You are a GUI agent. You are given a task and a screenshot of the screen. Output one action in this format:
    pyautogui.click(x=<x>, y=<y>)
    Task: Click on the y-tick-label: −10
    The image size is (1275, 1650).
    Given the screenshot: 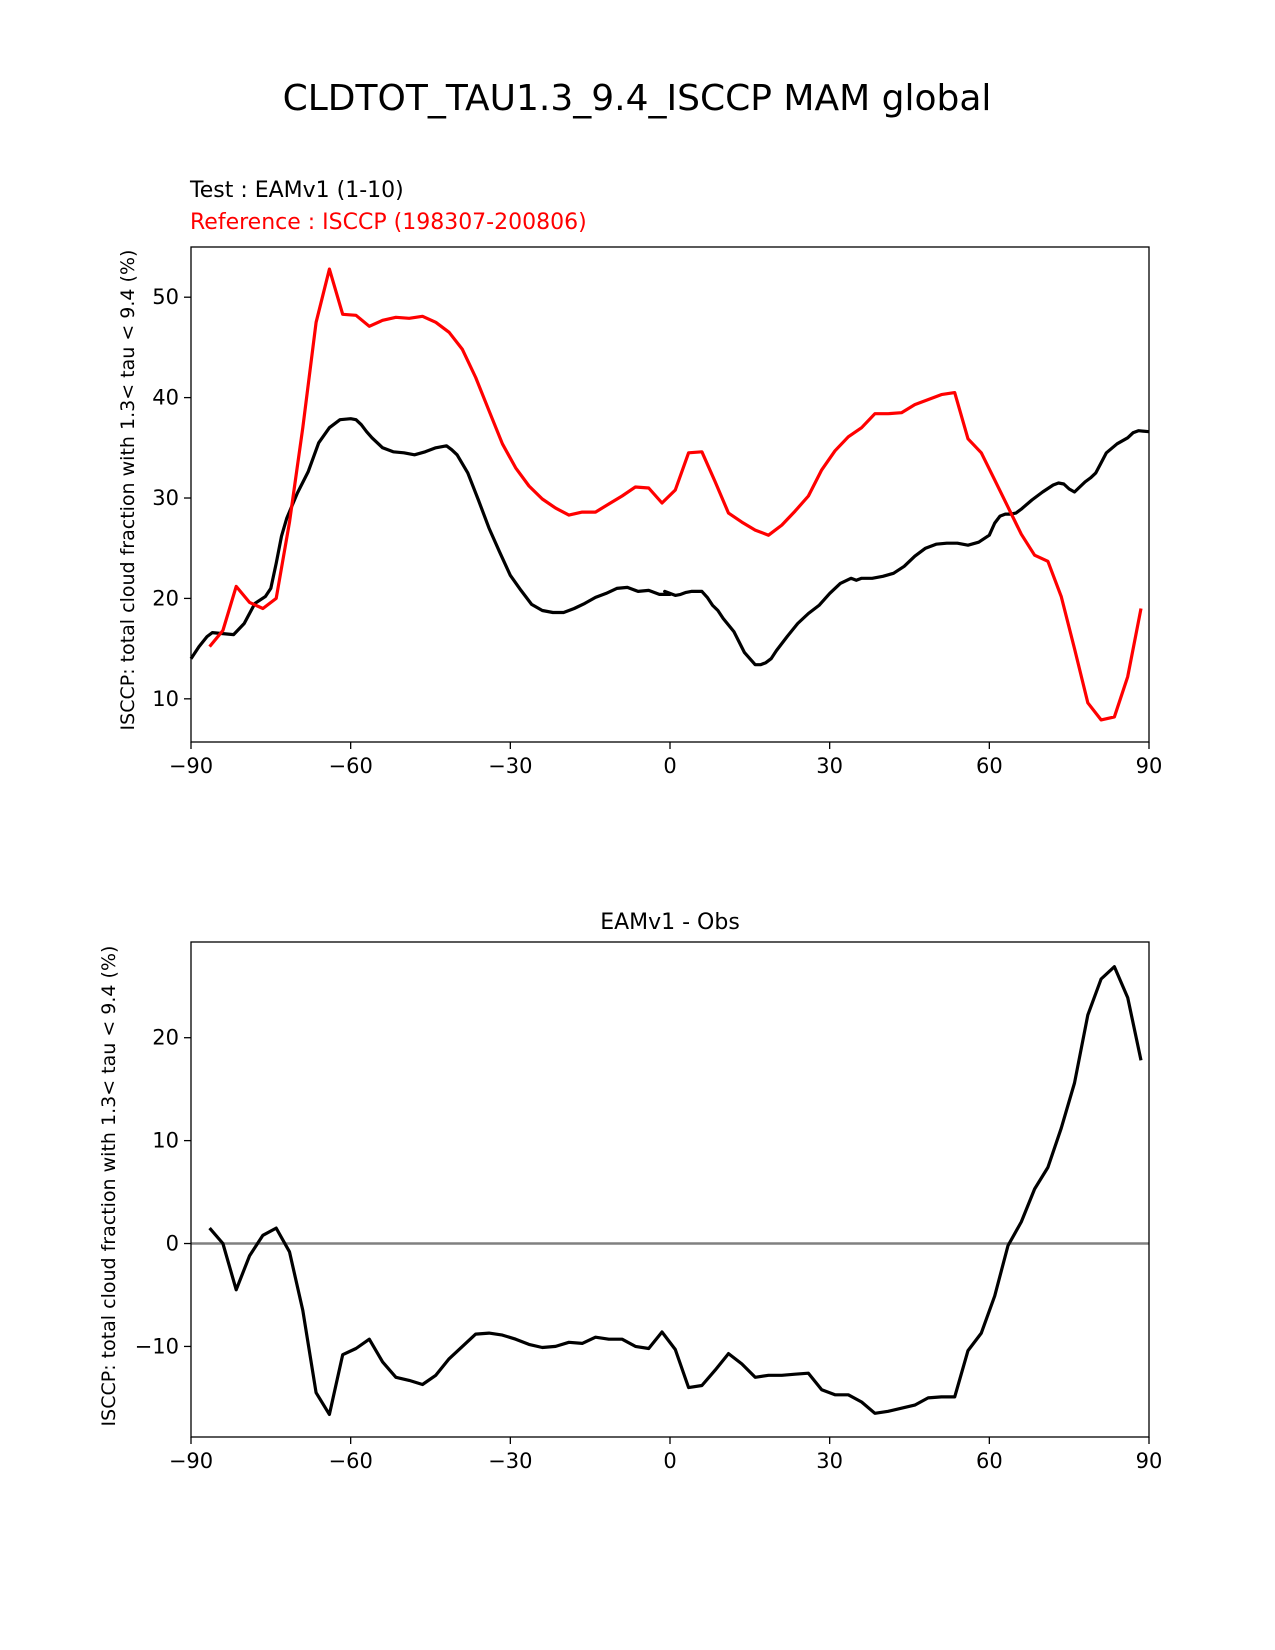 What is the action you would take?
    pyautogui.click(x=157, y=1346)
    